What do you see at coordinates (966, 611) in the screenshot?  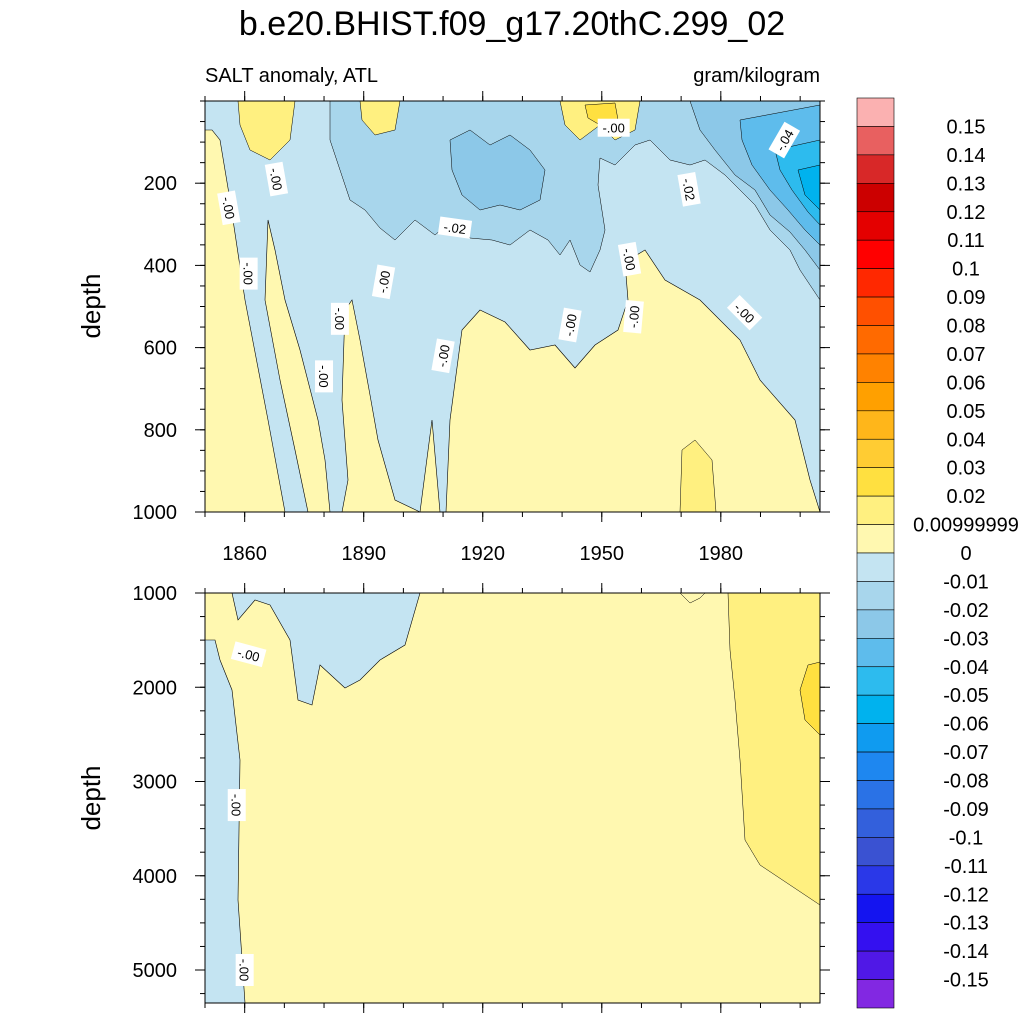 I see `colorbar-level-label: -0.02` at bounding box center [966, 611].